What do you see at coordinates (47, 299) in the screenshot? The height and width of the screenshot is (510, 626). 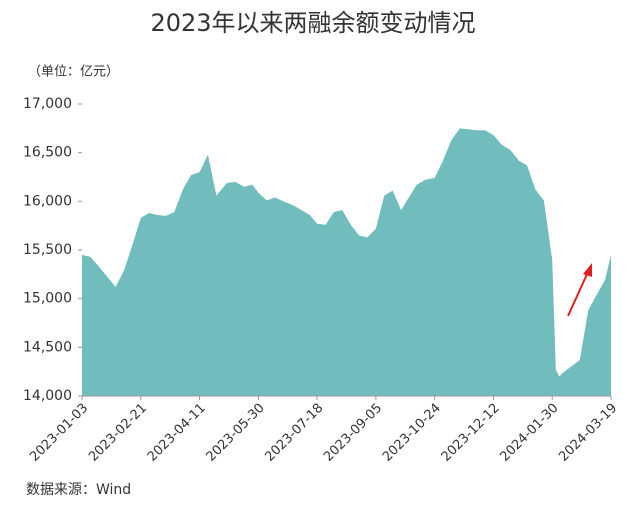 I see `y-tick-label: 15,000` at bounding box center [47, 299].